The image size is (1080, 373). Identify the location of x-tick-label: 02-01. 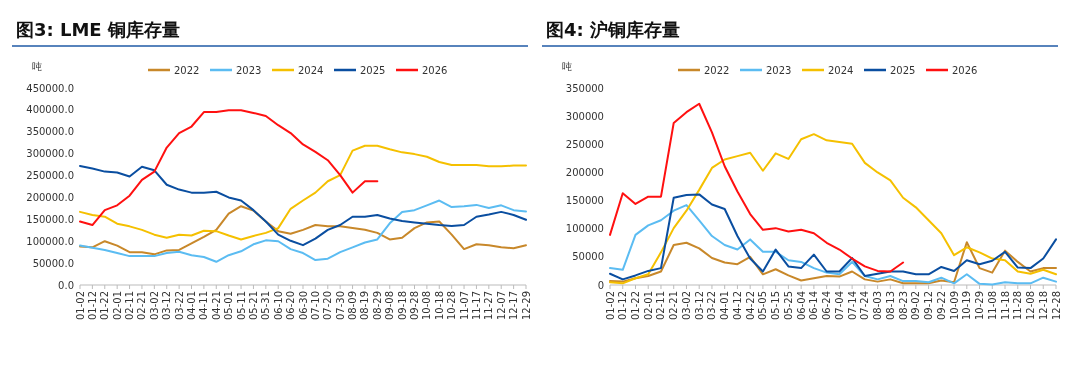
(648, 306).